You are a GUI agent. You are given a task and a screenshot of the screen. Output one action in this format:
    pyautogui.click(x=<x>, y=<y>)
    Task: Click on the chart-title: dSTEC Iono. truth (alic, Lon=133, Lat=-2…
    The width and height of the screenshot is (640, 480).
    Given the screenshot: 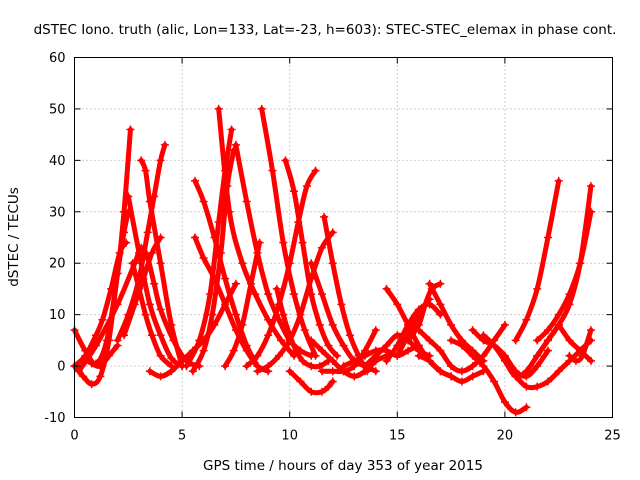 What is the action you would take?
    pyautogui.click(x=325, y=30)
    